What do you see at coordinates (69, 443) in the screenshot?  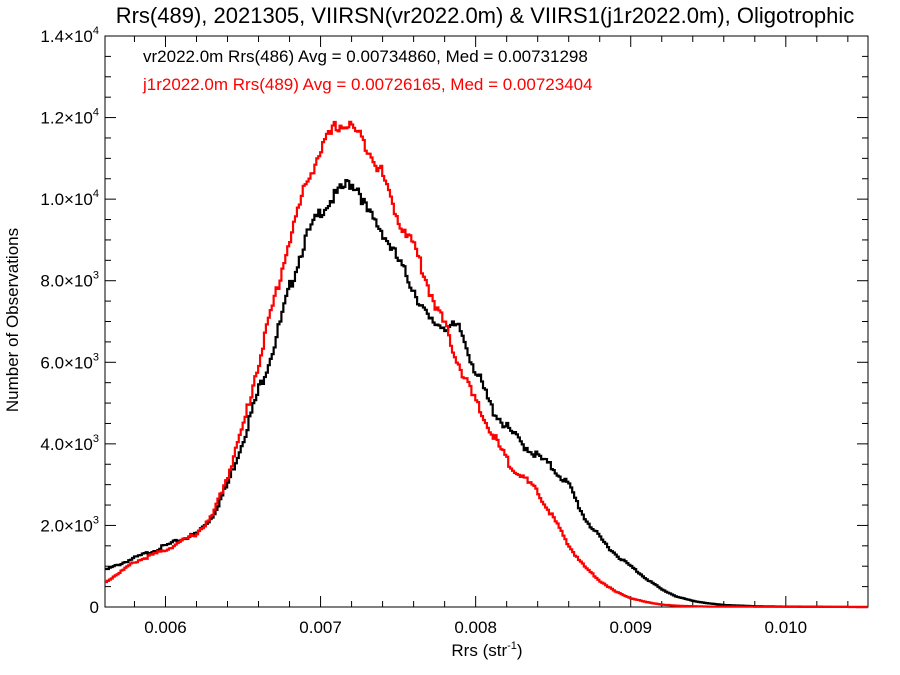 I see `y-tick-label: 4.0×10³` at bounding box center [69, 443].